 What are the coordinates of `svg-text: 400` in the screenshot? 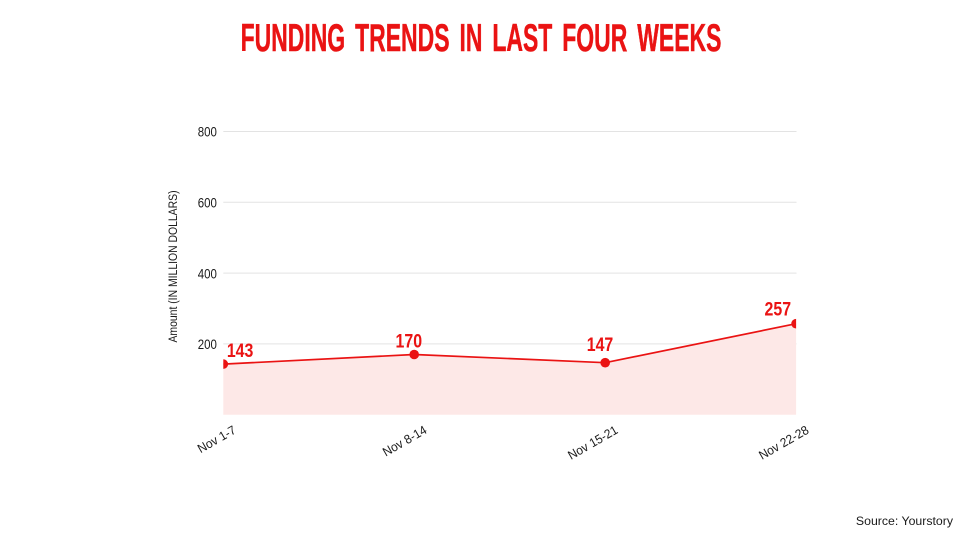 It's located at (207, 273).